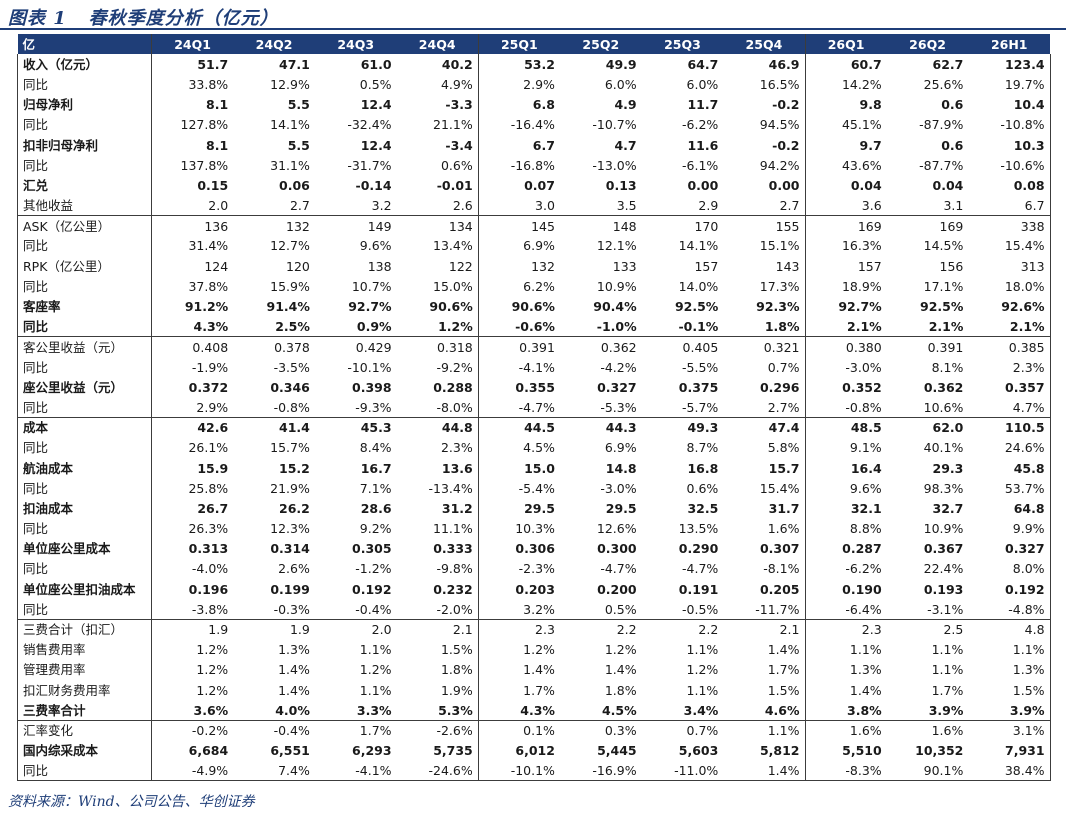 The width and height of the screenshot is (1066, 814). What do you see at coordinates (374, 710) in the screenshot?
I see `table-cell: 3.3%` at bounding box center [374, 710].